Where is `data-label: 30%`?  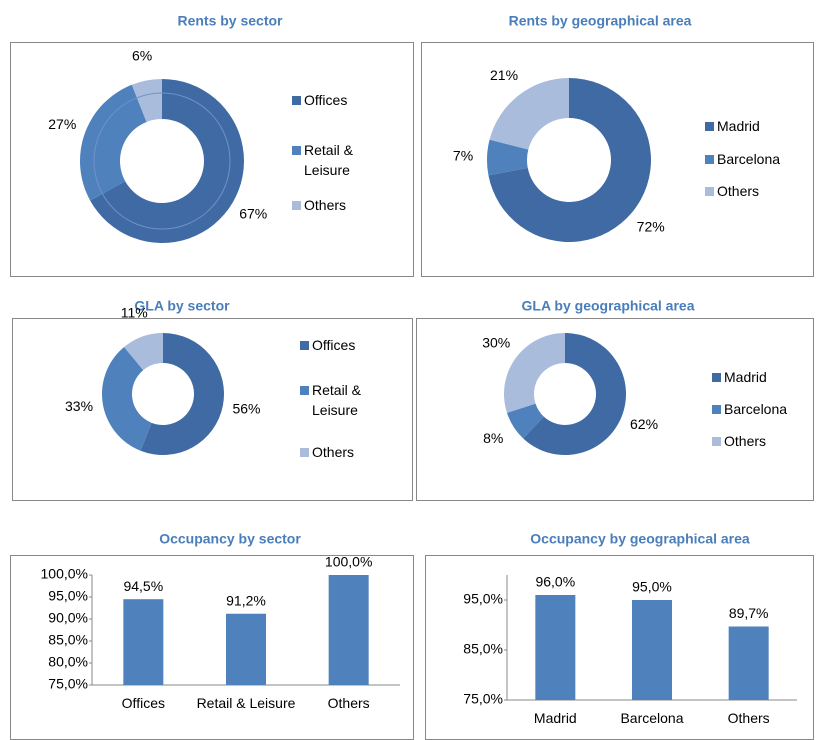 data-label: 30% is located at coordinates (496, 343).